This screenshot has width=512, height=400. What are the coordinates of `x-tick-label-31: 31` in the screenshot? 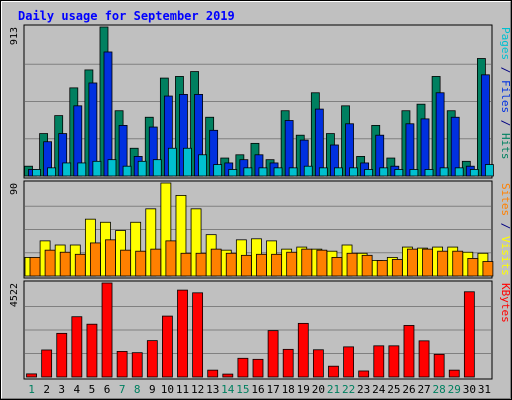 It's located at (484, 389).